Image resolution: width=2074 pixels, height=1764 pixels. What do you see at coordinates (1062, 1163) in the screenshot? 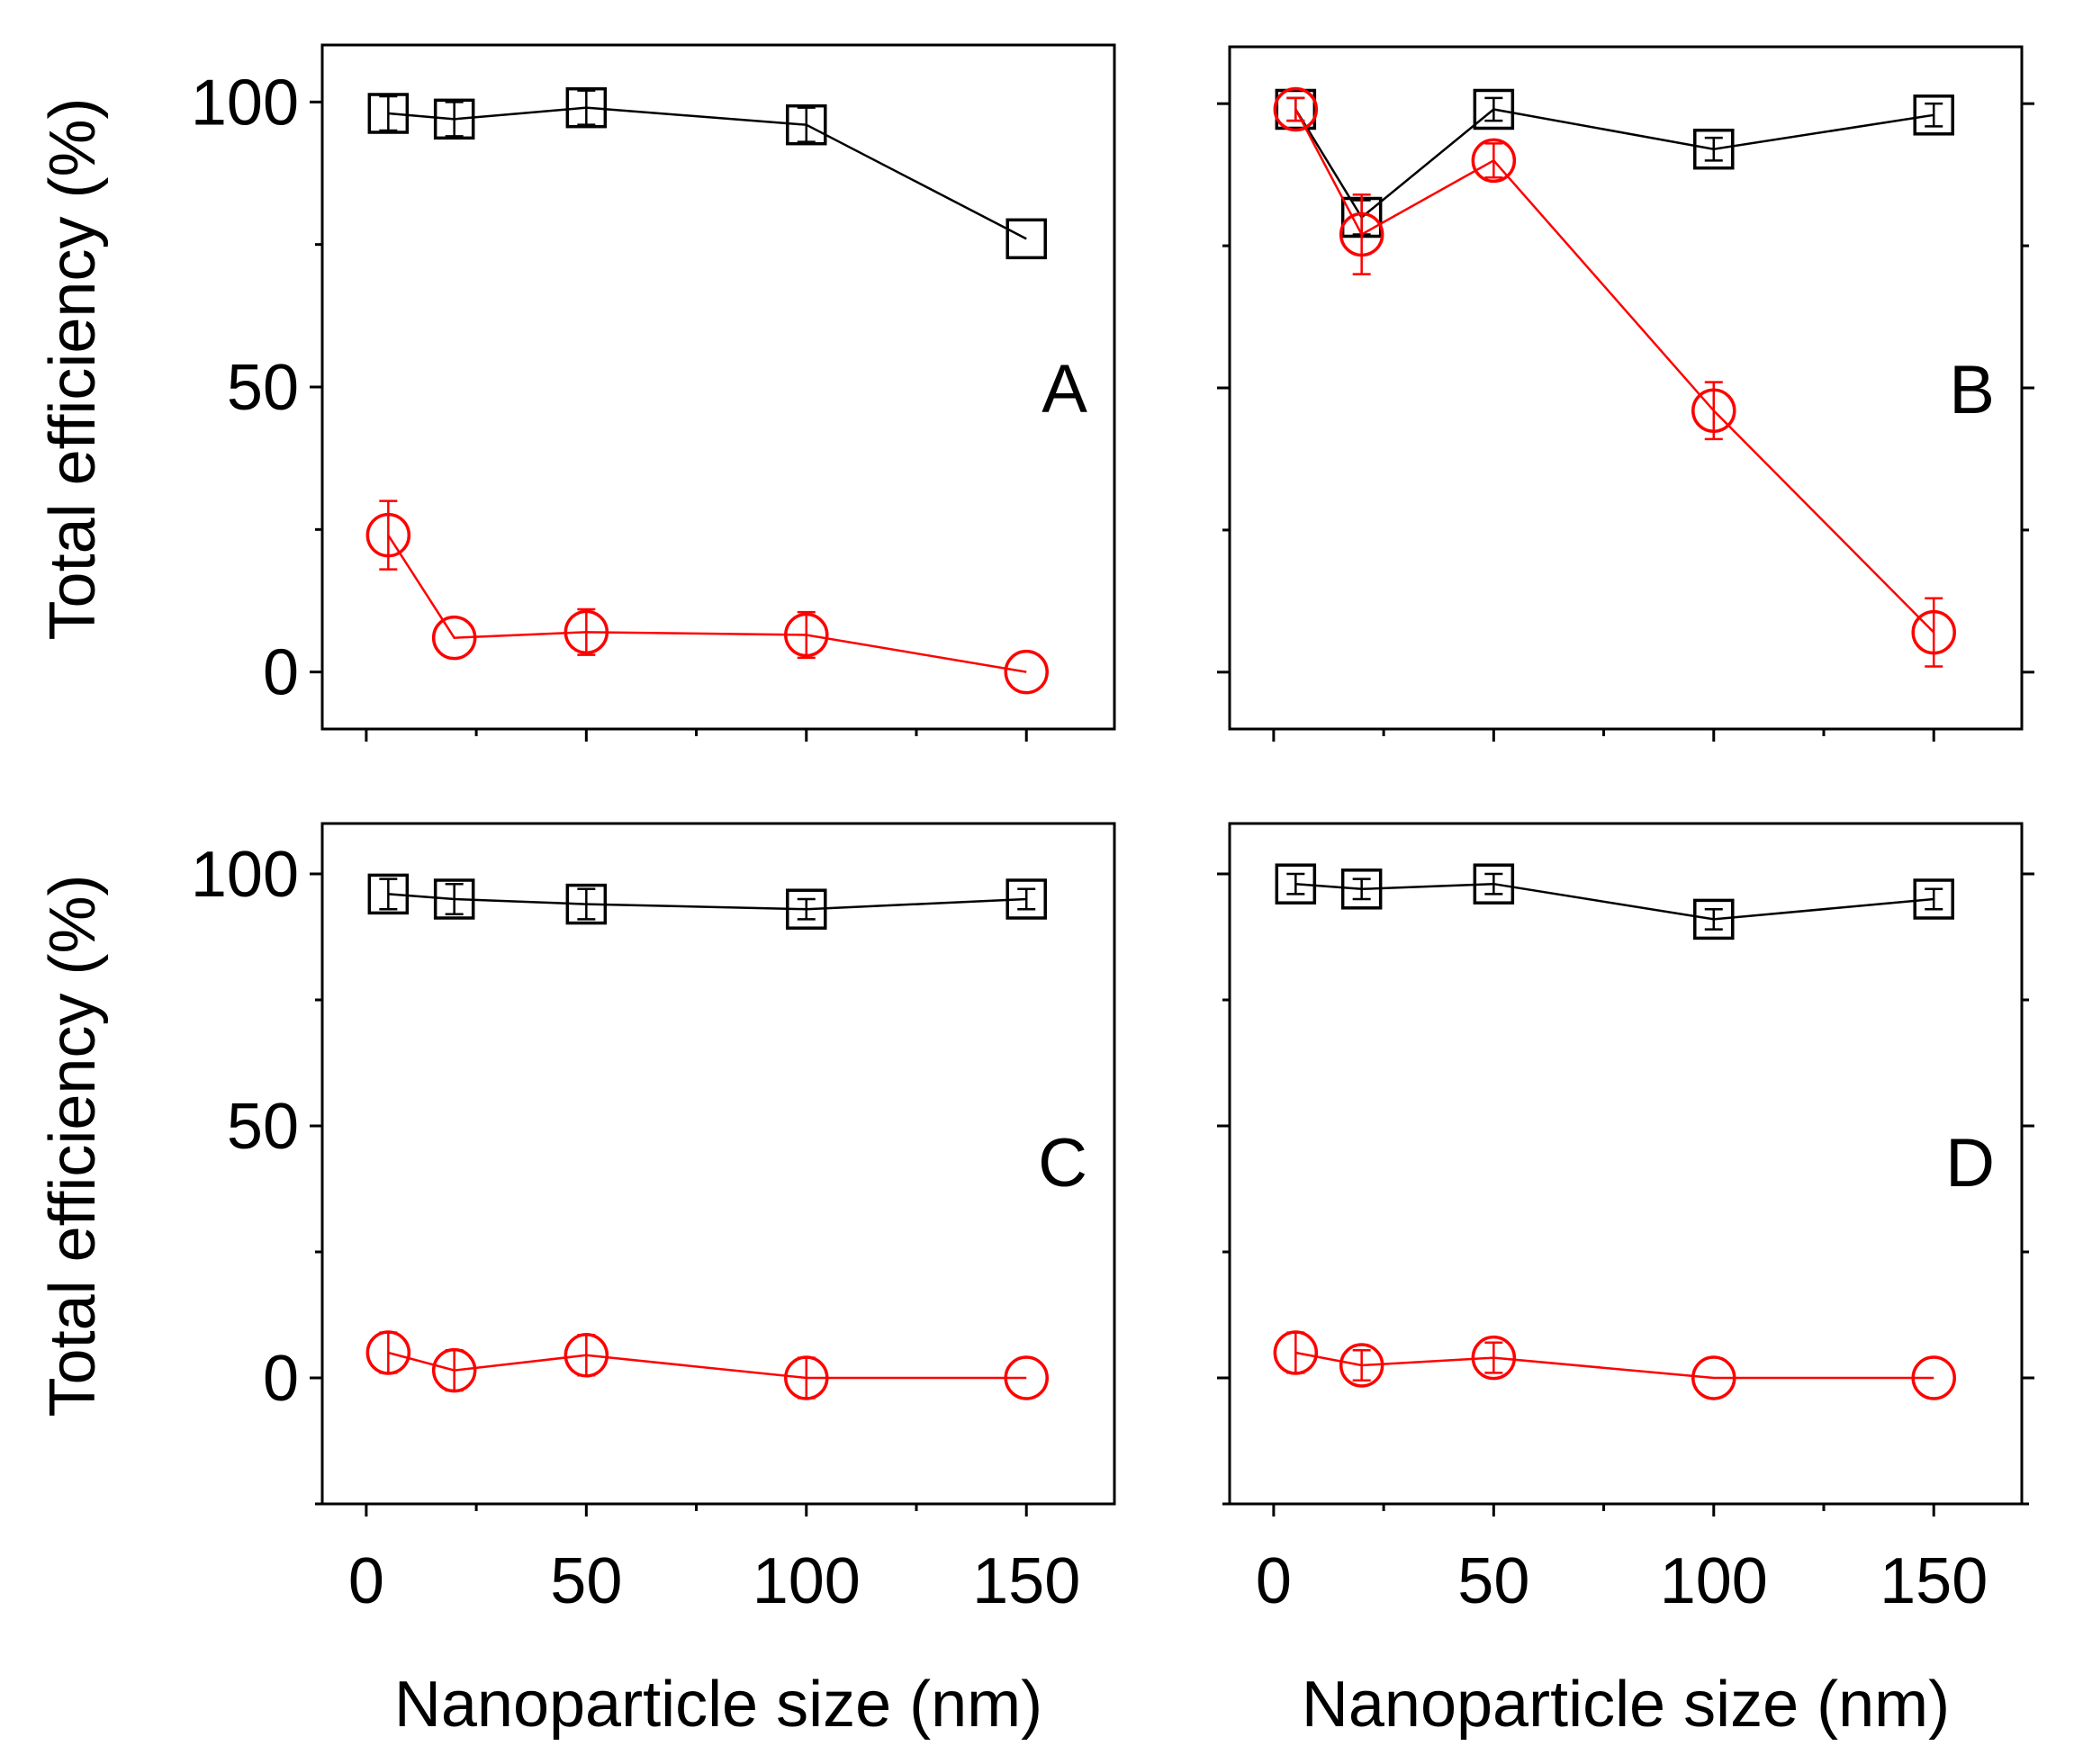
I see `panel-letter: C` at bounding box center [1062, 1163].